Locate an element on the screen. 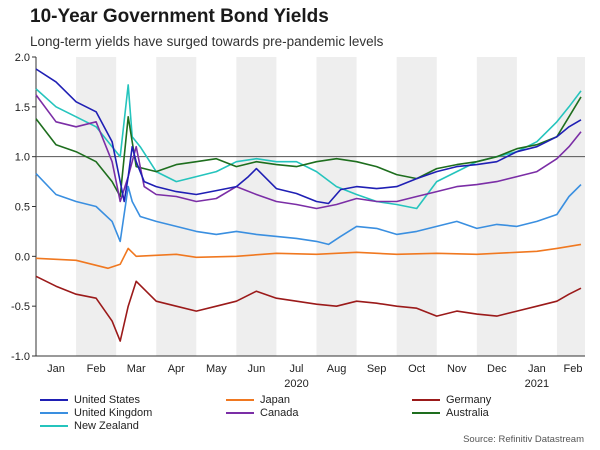 The width and height of the screenshot is (600, 450). x-month-label-5: Jun is located at coordinates (257, 369).